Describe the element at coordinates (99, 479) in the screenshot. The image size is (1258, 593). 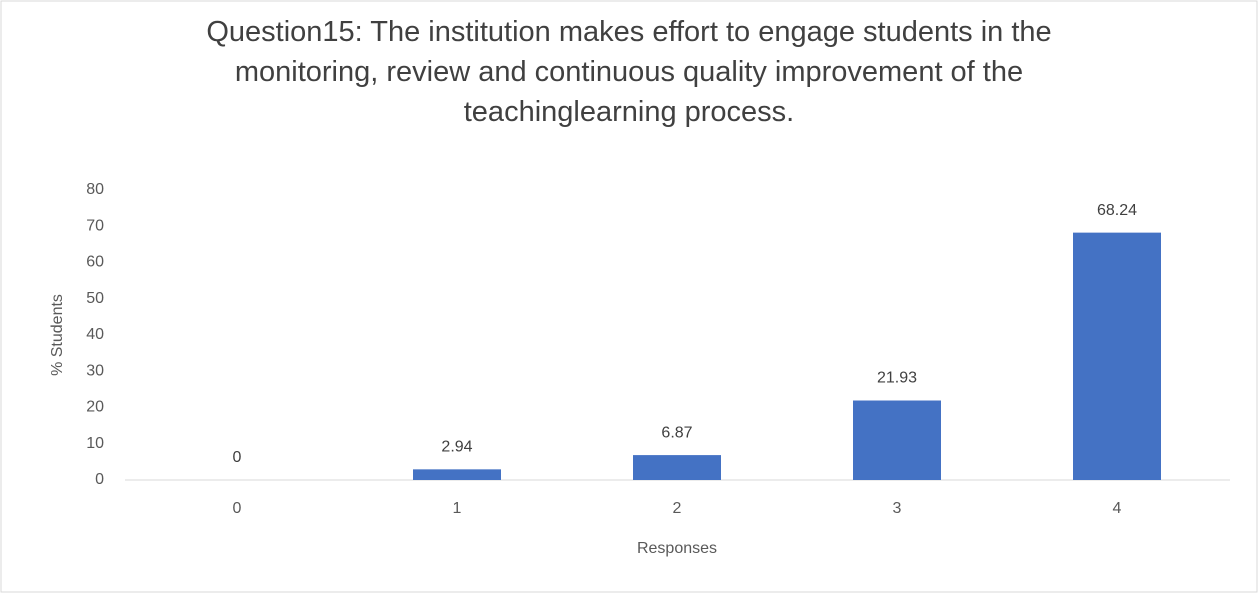
I see `y-tick-label: 0` at that location.